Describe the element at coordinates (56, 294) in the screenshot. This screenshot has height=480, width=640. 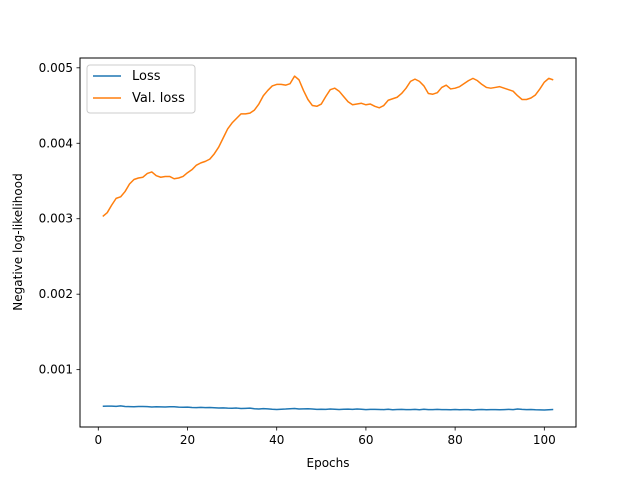
I see `y-tick-label: 0.002` at that location.